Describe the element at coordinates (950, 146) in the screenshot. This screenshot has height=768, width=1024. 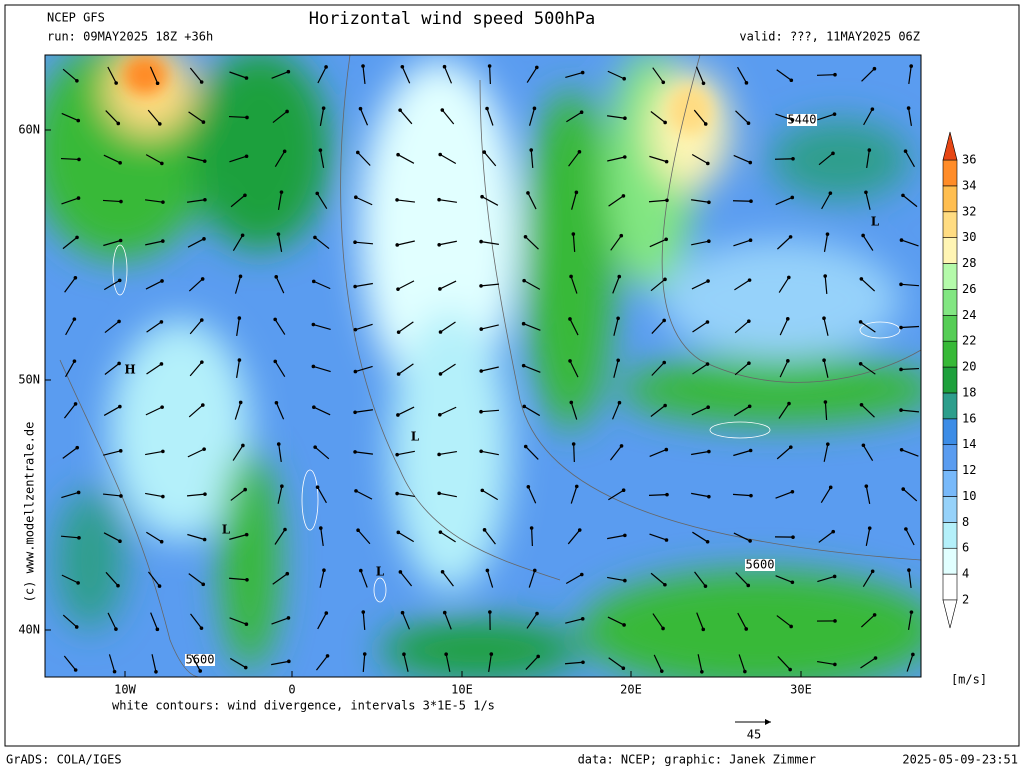
I see `colorbar-top` at that location.